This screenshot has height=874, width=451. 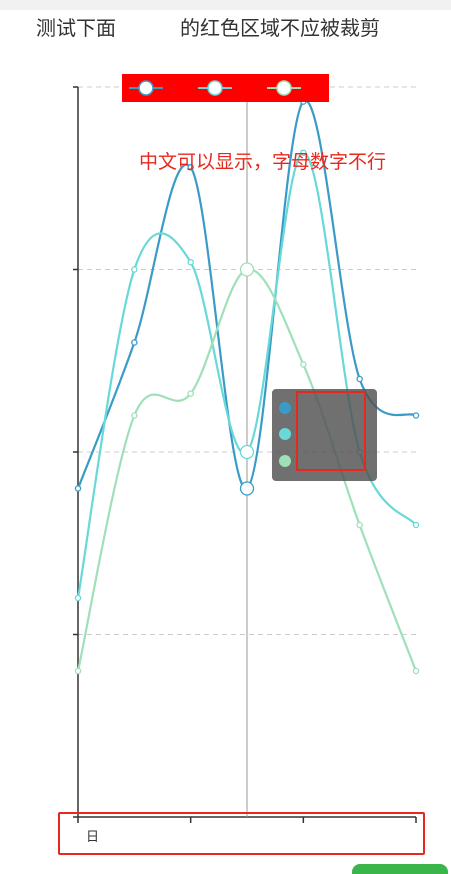 I want to click on caption-left: 测试下面, so click(x=76, y=28).